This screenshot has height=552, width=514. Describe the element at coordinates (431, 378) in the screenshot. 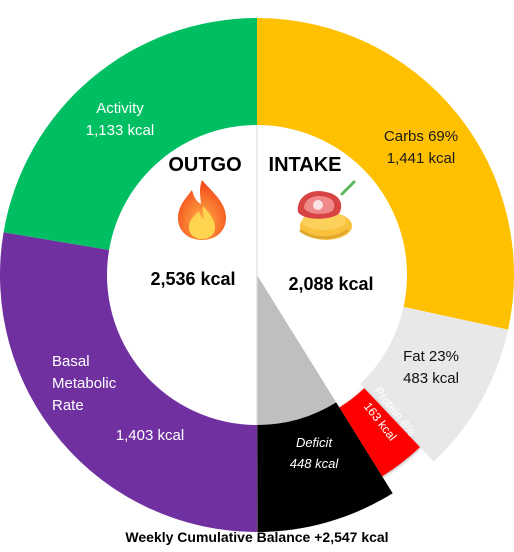

I see `fat-value-label: 483 kcal` at that location.